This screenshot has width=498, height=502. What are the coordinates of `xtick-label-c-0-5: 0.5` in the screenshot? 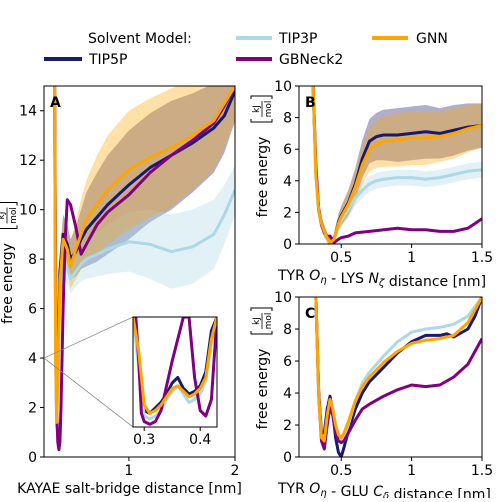 It's located at (341, 471).